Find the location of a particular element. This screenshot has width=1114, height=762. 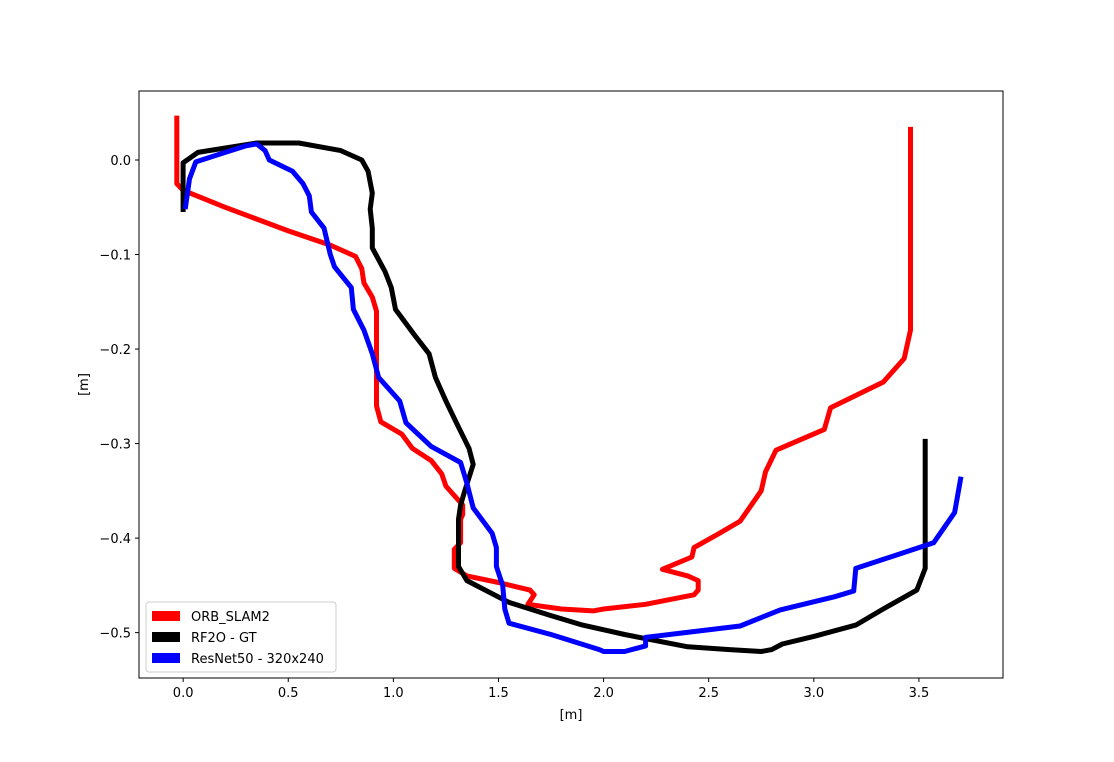

legend: ORB_SLAM2 RF2O - GT ResNet50 - 320x240 is located at coordinates (241, 637).